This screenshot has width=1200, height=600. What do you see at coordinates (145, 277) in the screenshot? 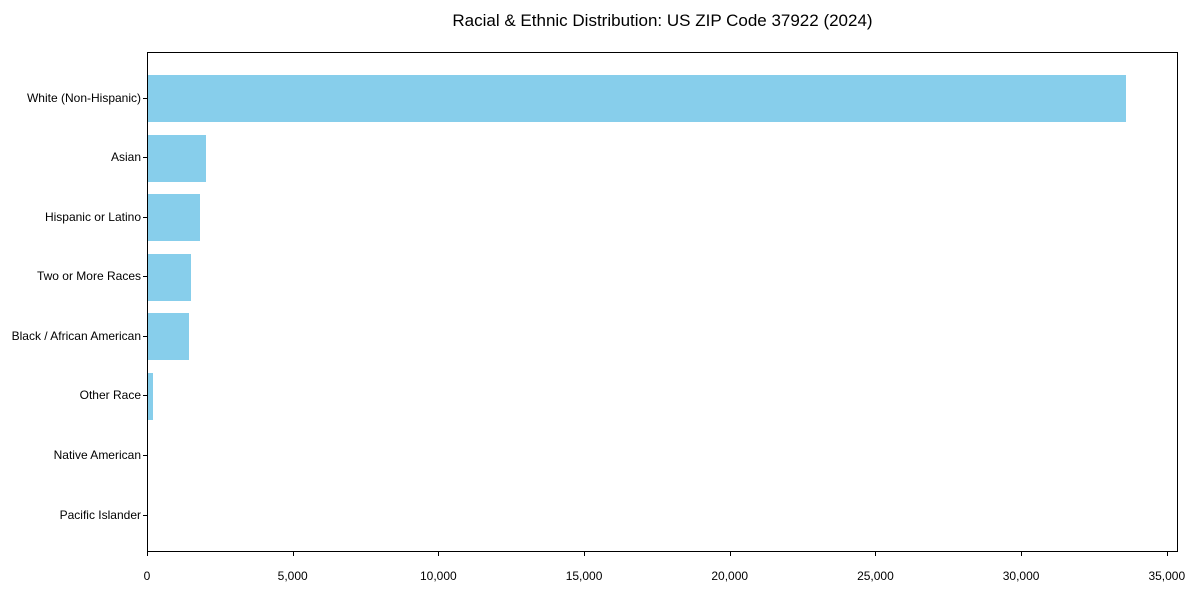
I see `y-tick-two-or-more-races` at bounding box center [145, 277].